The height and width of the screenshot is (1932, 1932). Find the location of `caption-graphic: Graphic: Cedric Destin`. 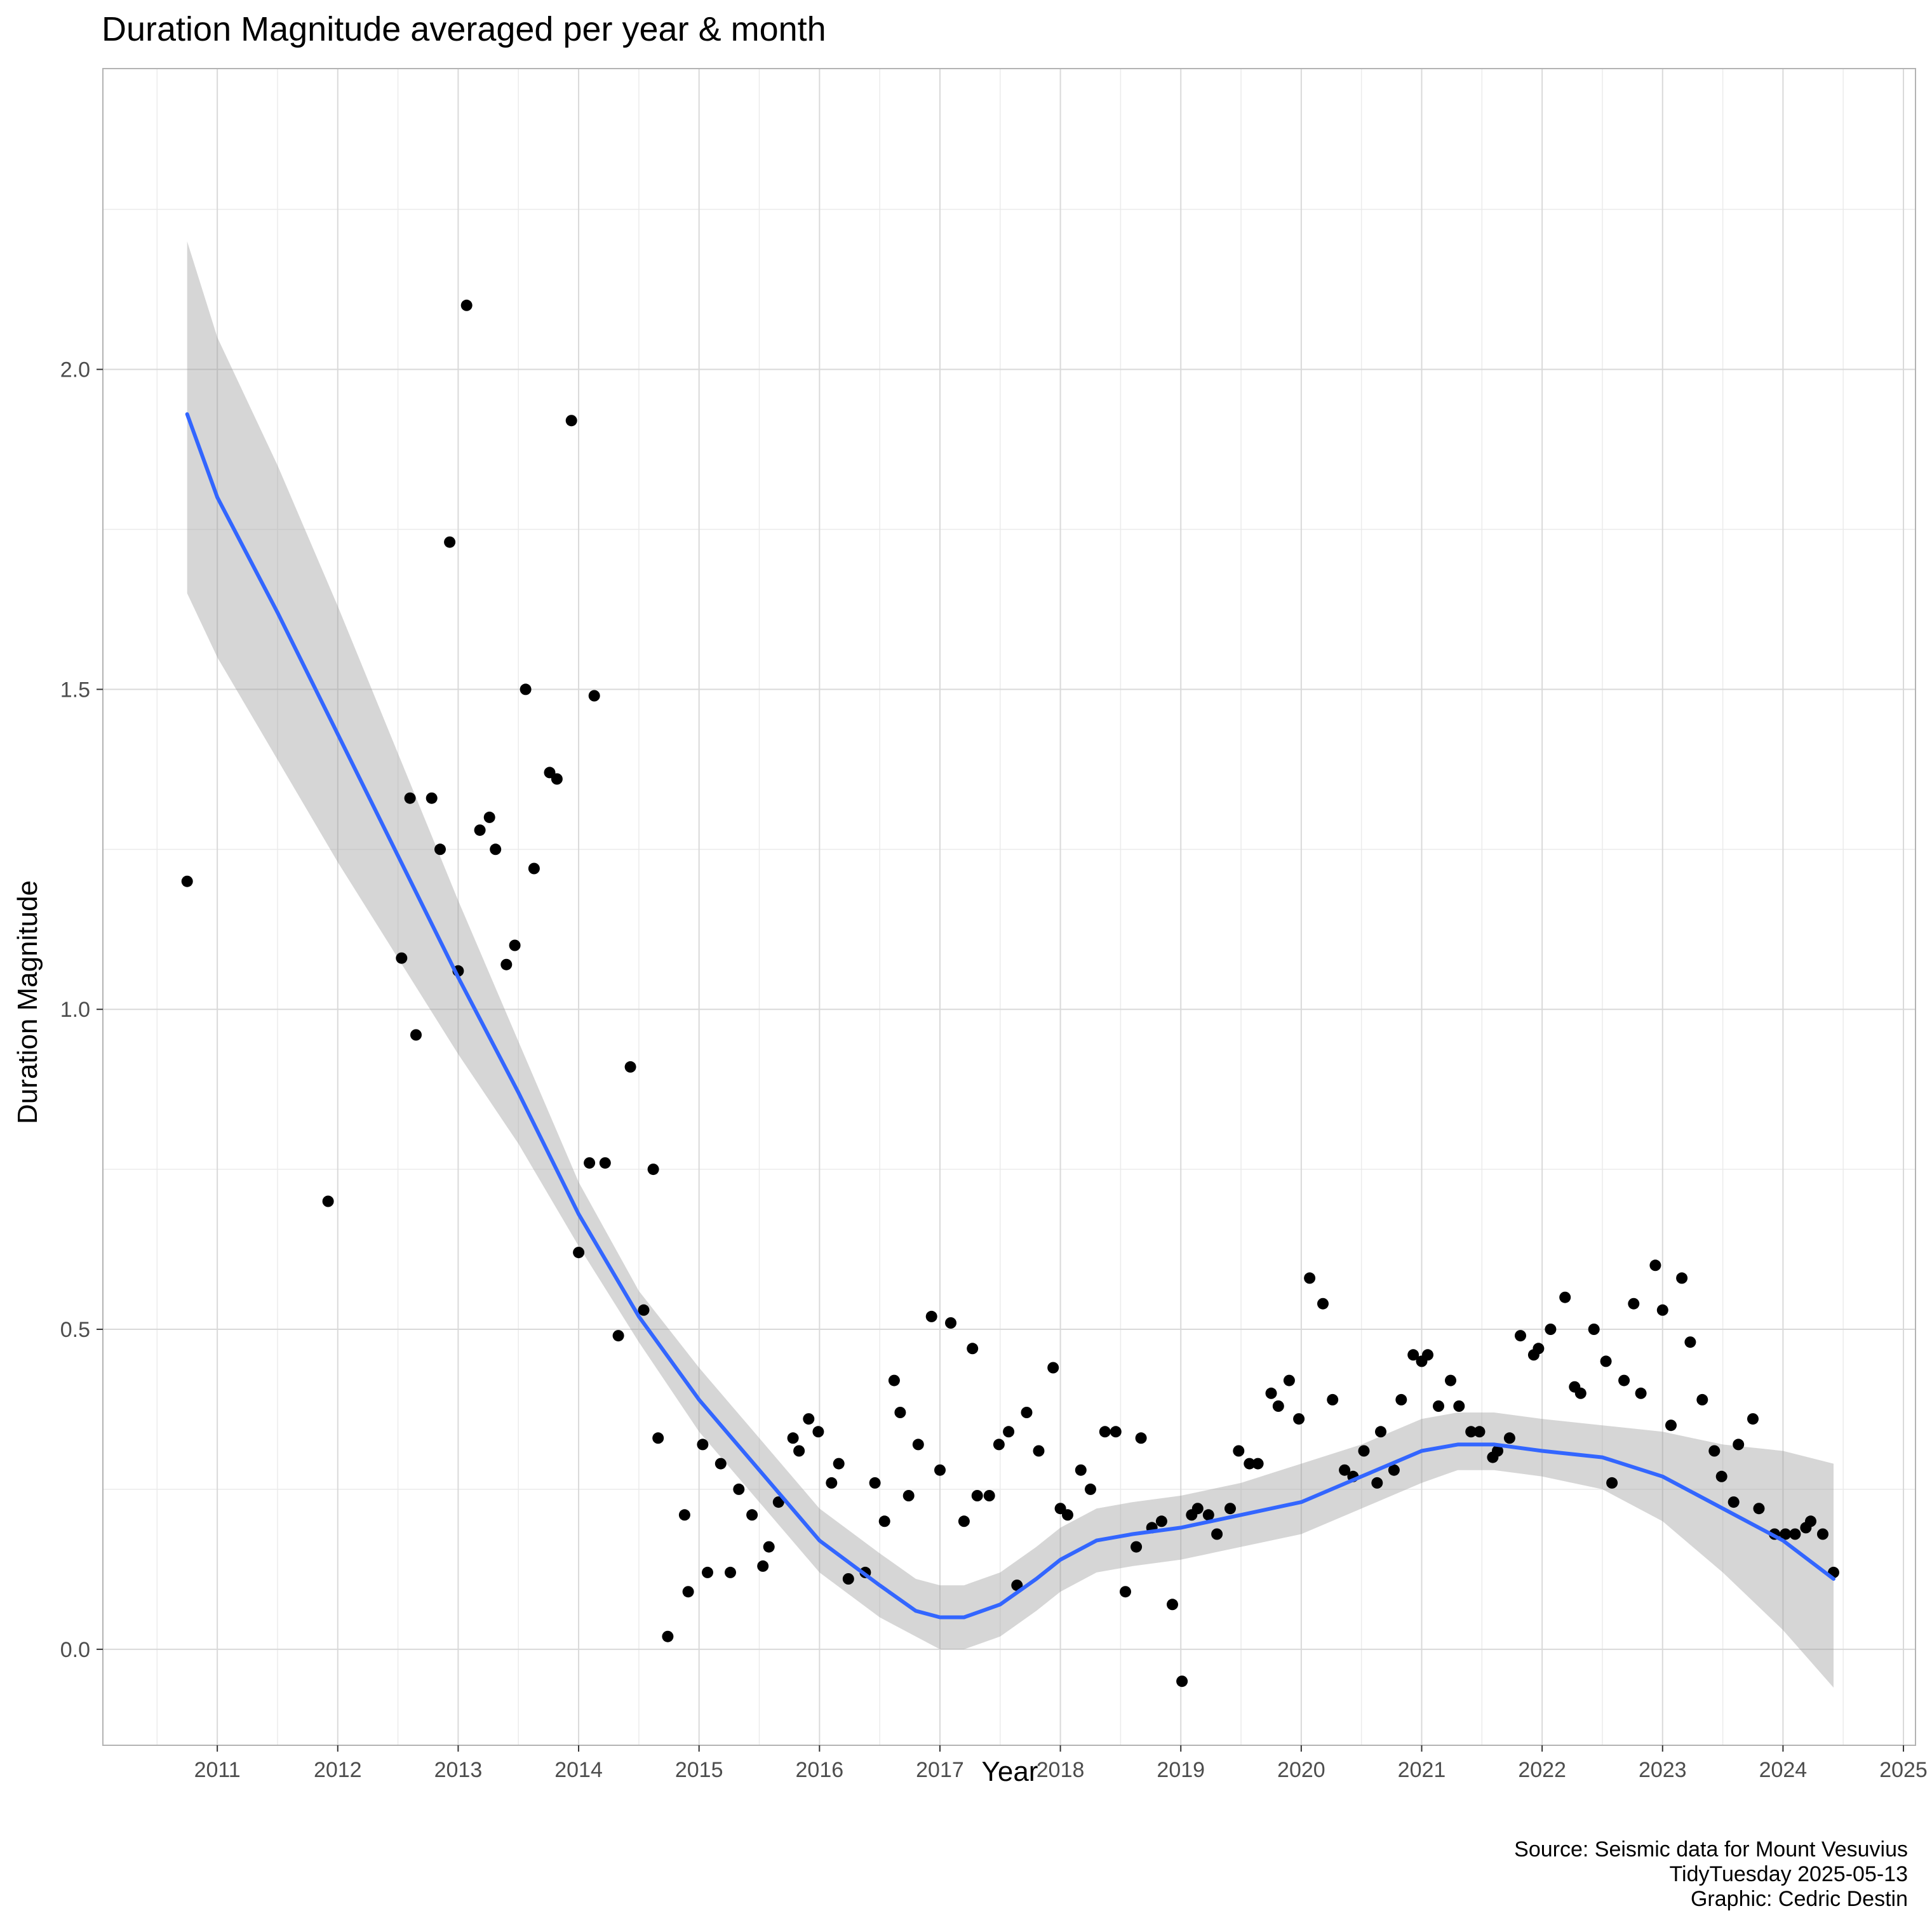

caption-graphic: Graphic: Cedric Destin is located at coordinates (1799, 1899).